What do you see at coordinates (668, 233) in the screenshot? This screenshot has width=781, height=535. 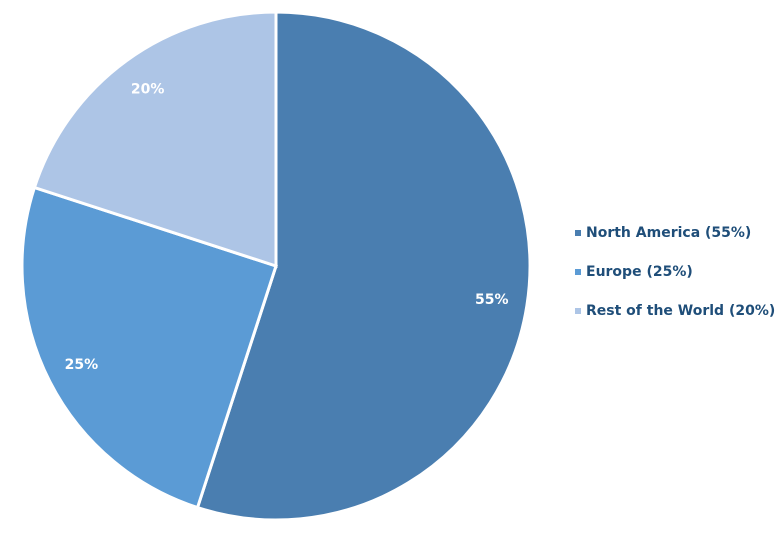 I see `legend-label: North America (55%)` at bounding box center [668, 233].